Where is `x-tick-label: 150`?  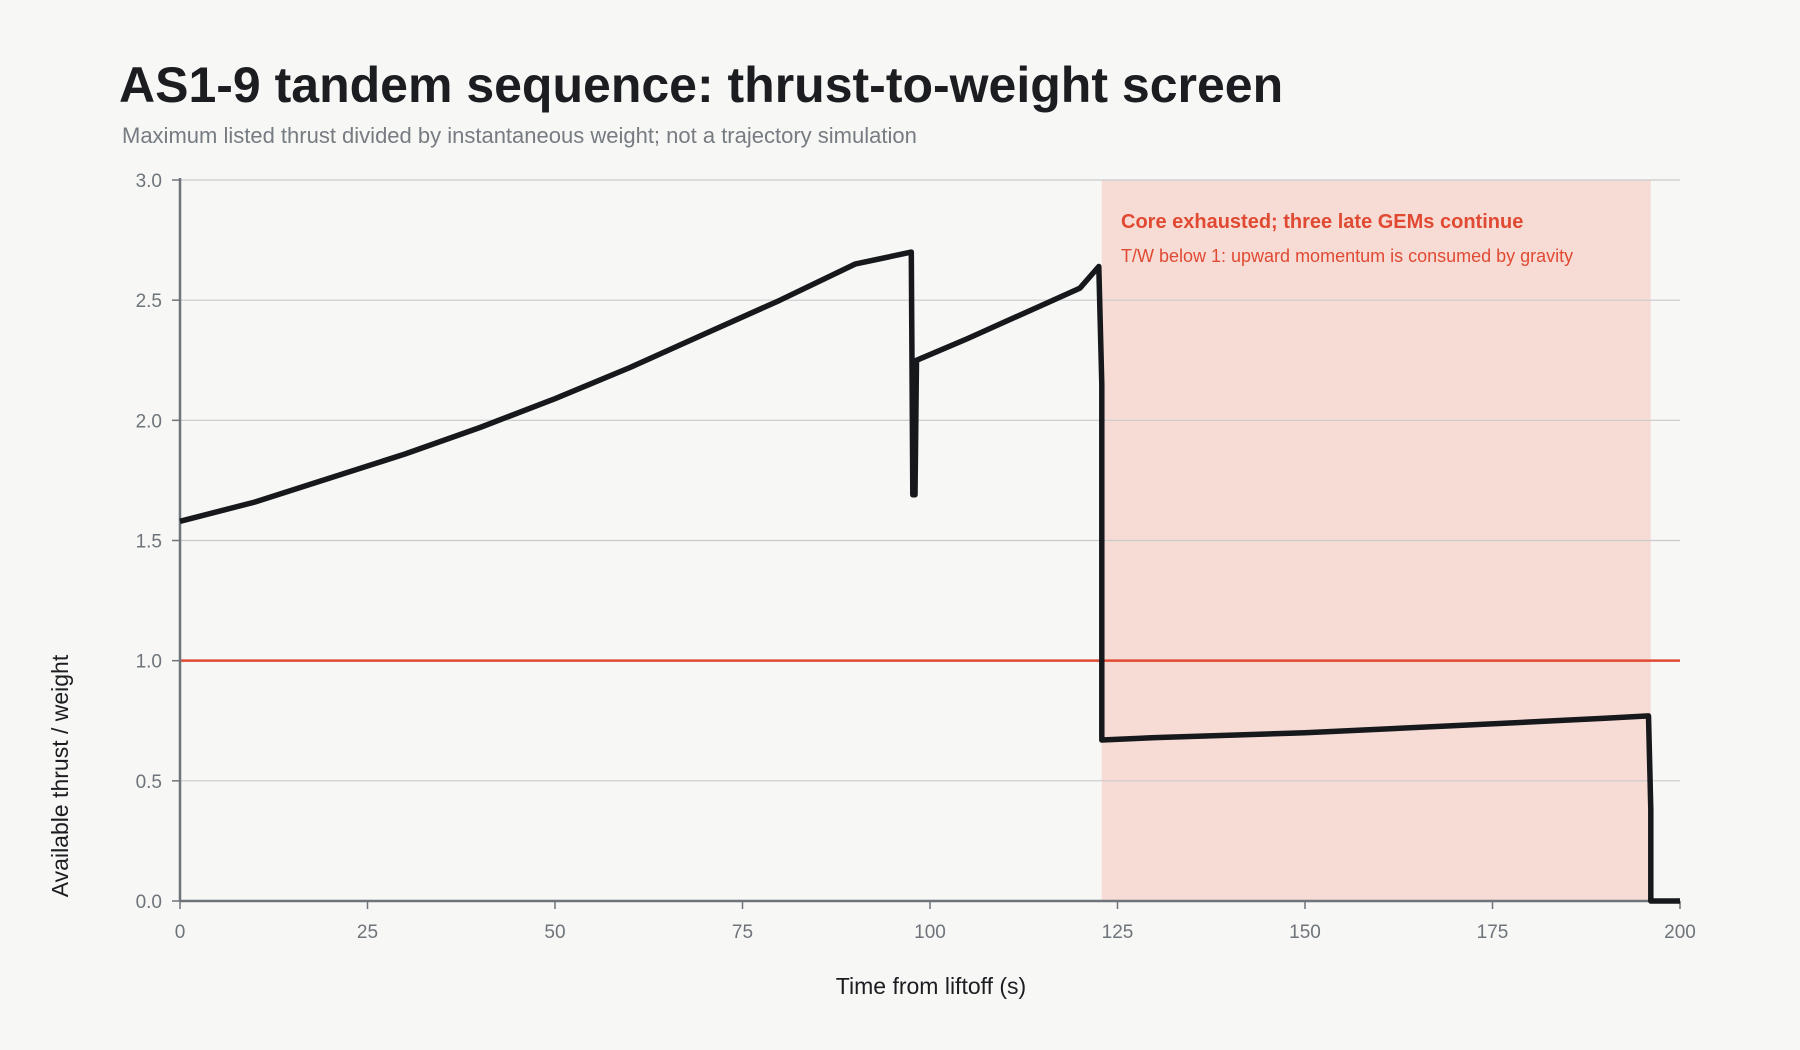 x-tick-label: 150 is located at coordinates (1305, 932).